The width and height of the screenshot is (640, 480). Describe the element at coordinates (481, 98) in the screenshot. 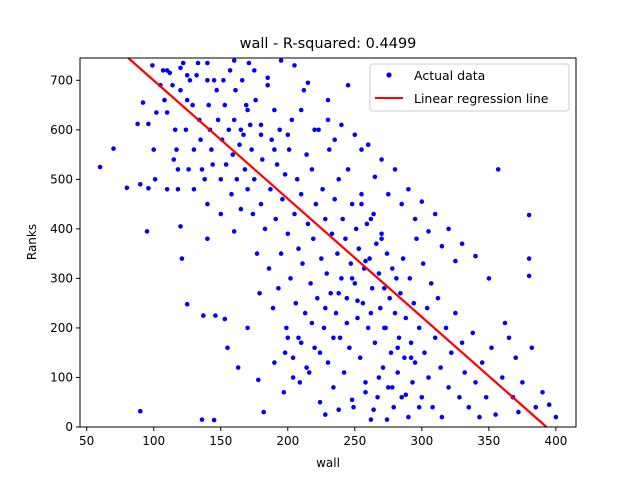

I see `legend-label-regression-line: Linear regression line` at that location.